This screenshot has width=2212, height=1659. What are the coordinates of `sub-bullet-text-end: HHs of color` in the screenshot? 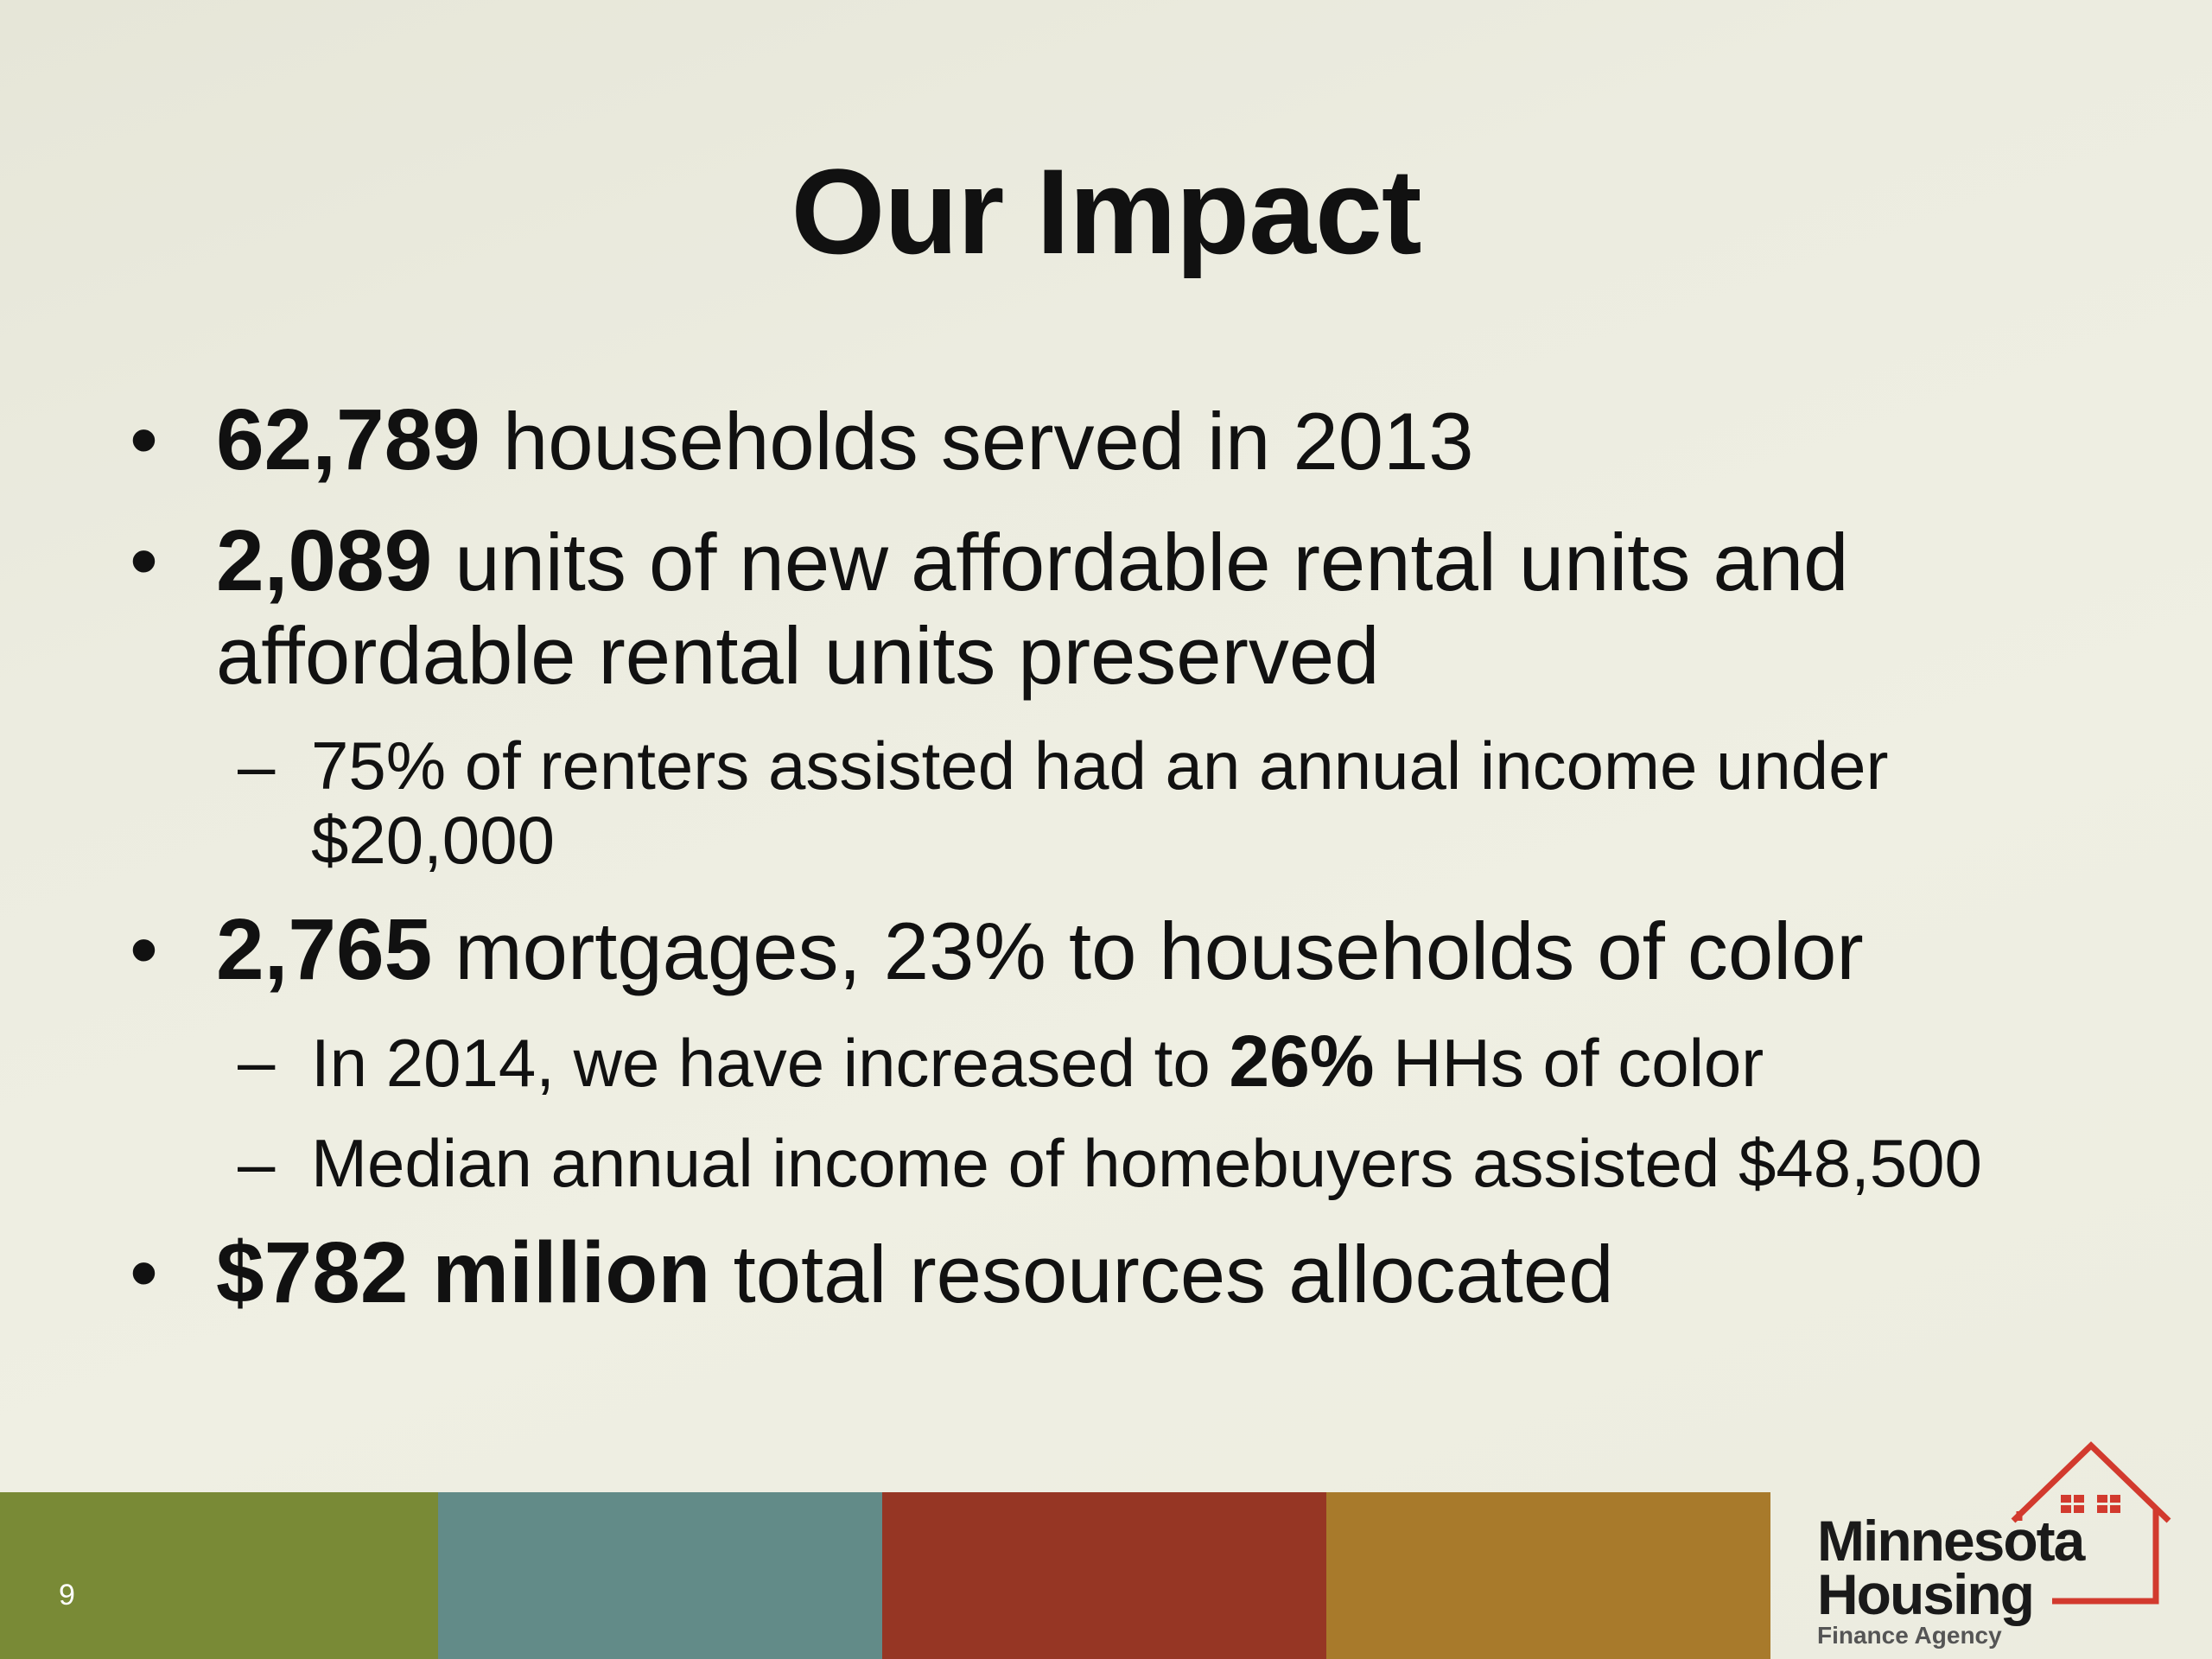 It's located at (1569, 1063).